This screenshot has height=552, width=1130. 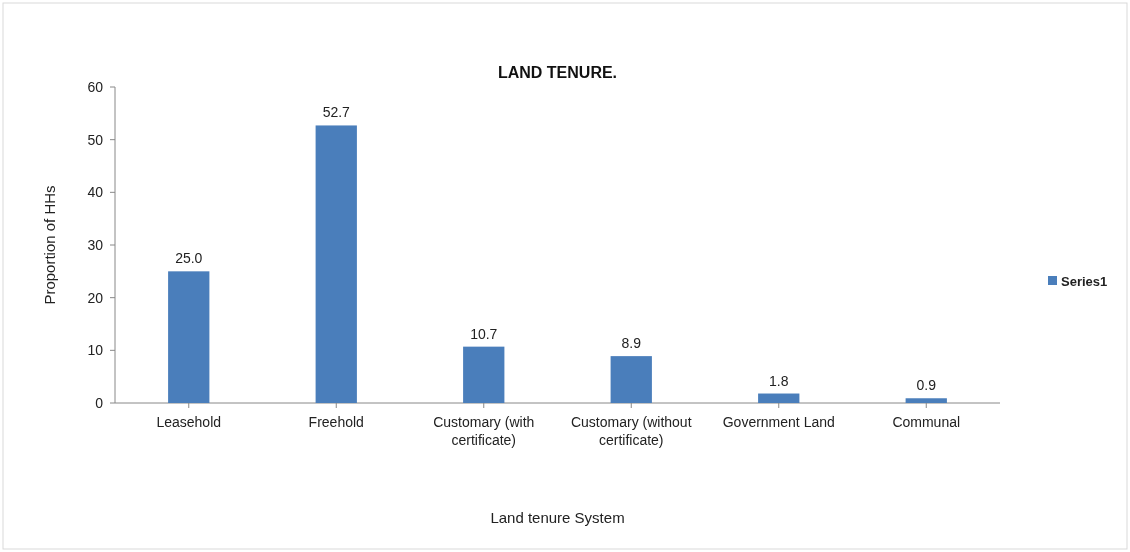 I want to click on x-tick-label: Communal, so click(x=926, y=422).